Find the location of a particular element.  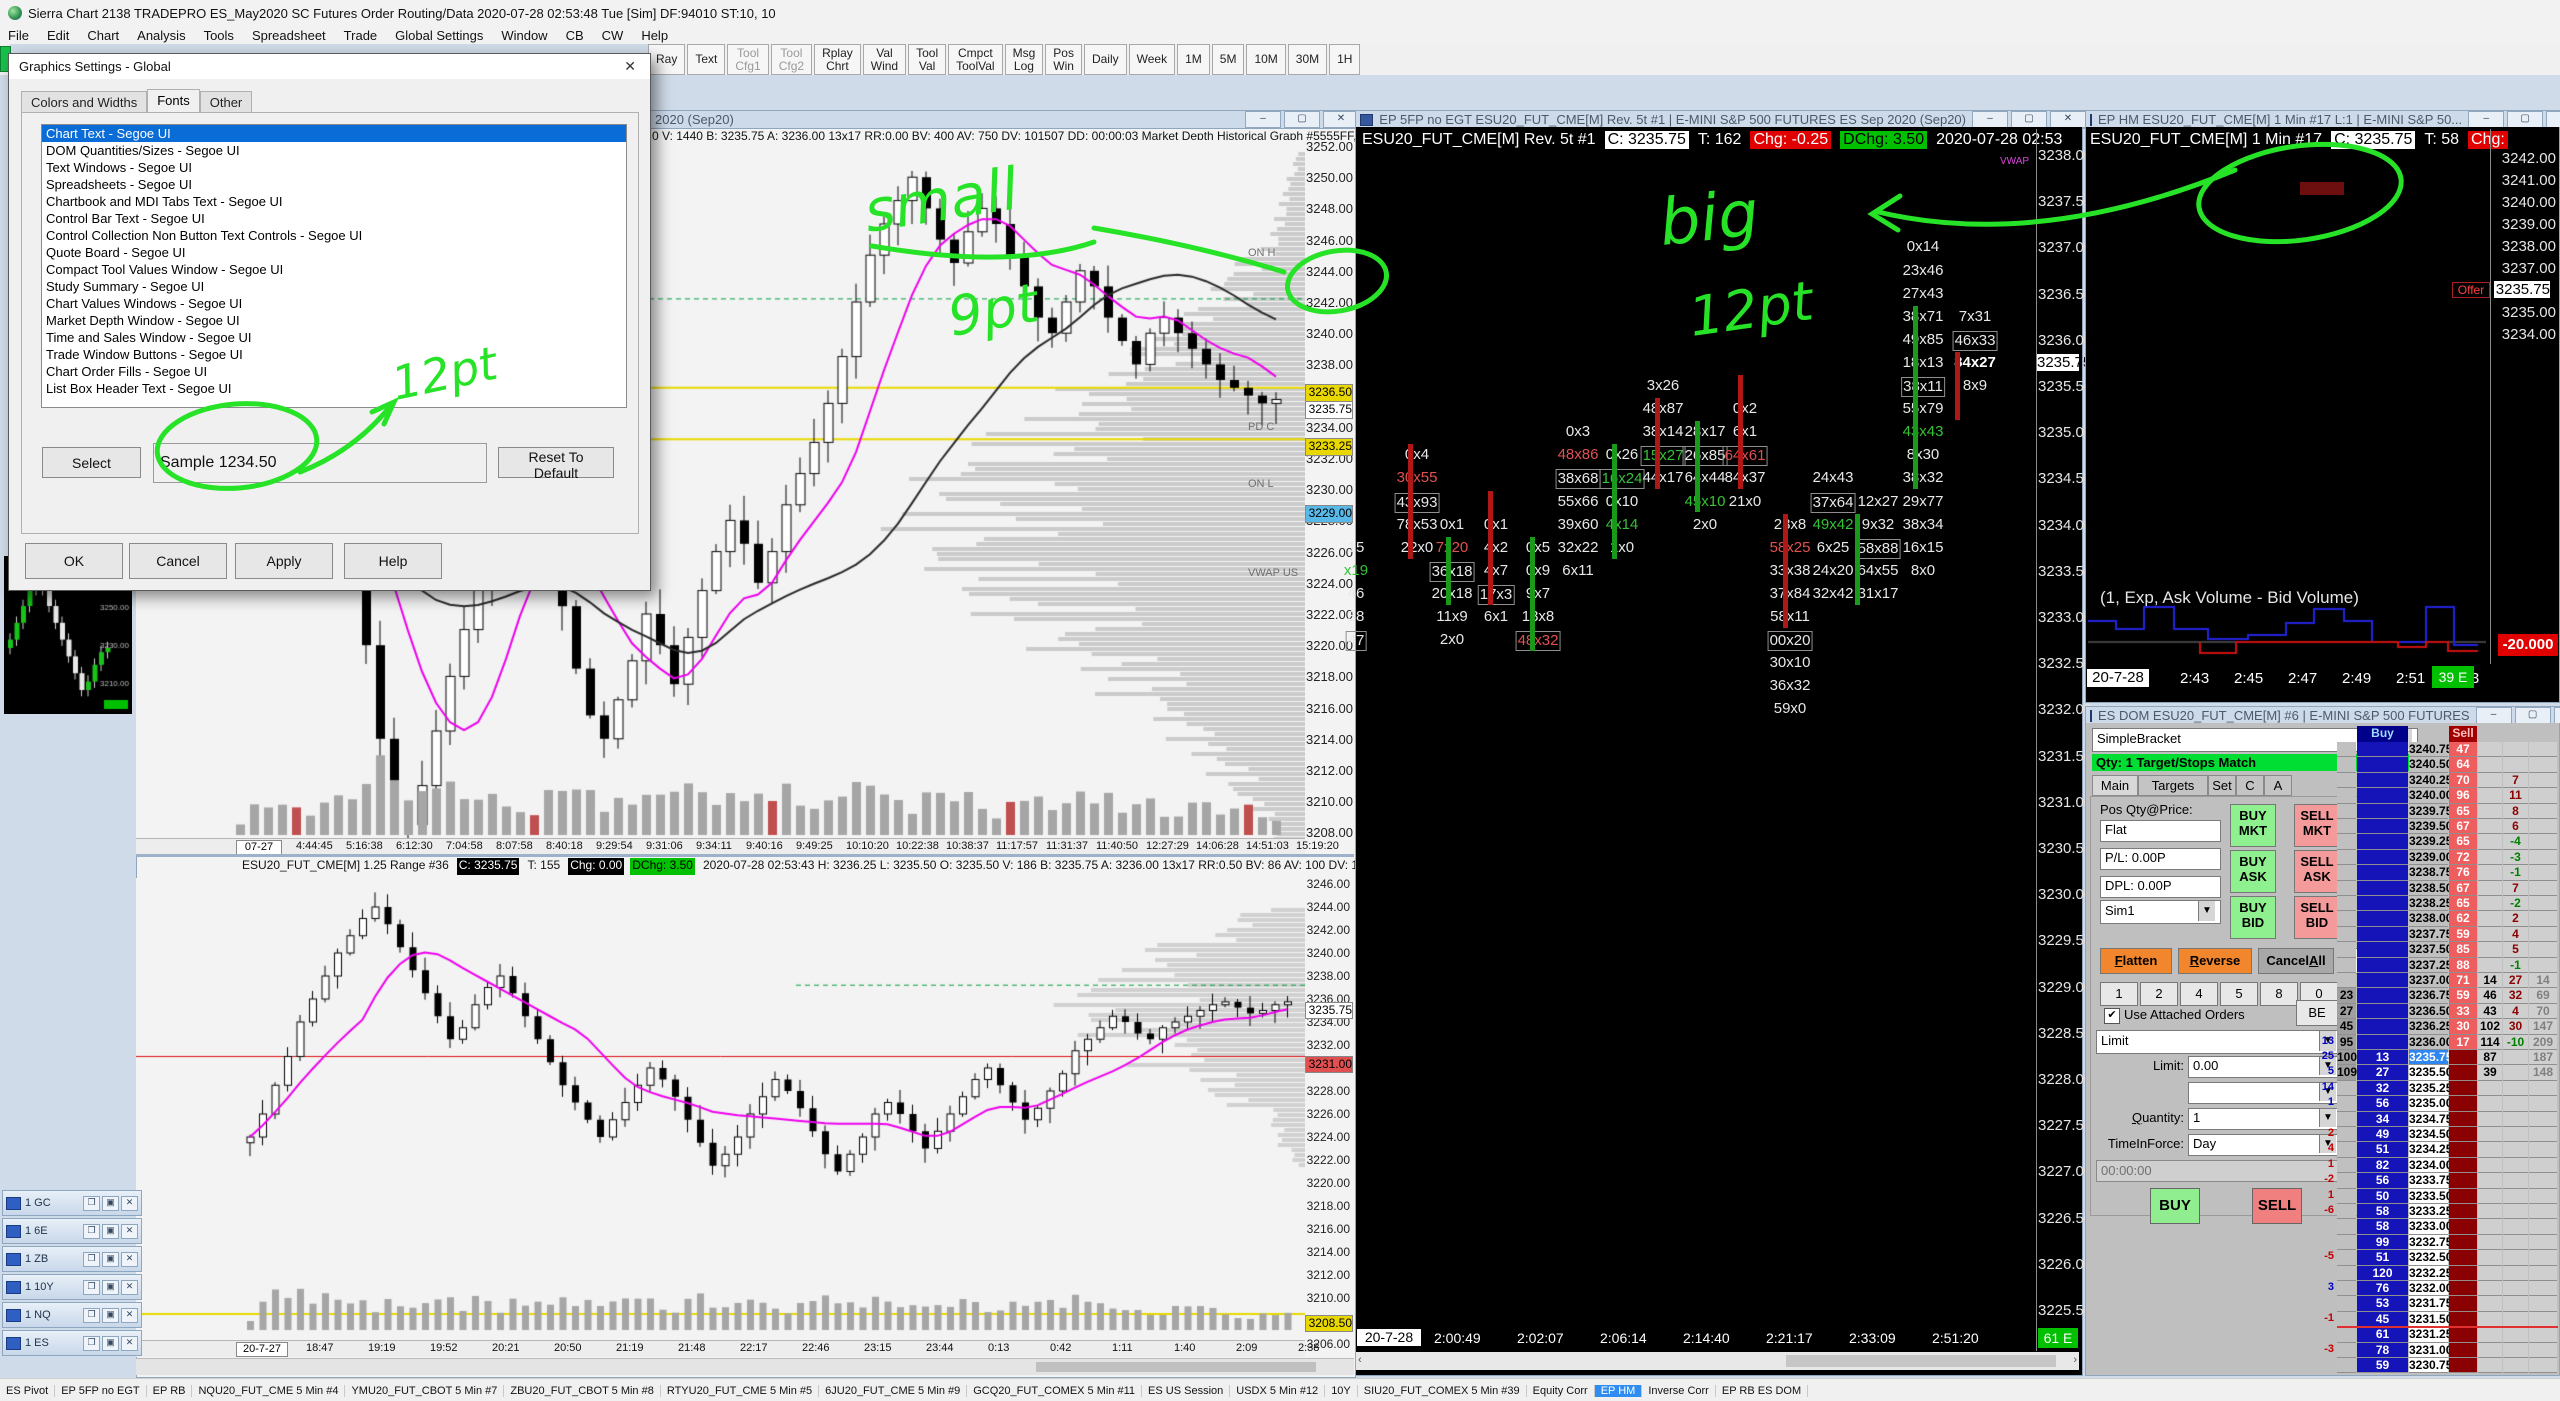

ladder-price-cell: 3233.50 is located at coordinates (2431, 1196).